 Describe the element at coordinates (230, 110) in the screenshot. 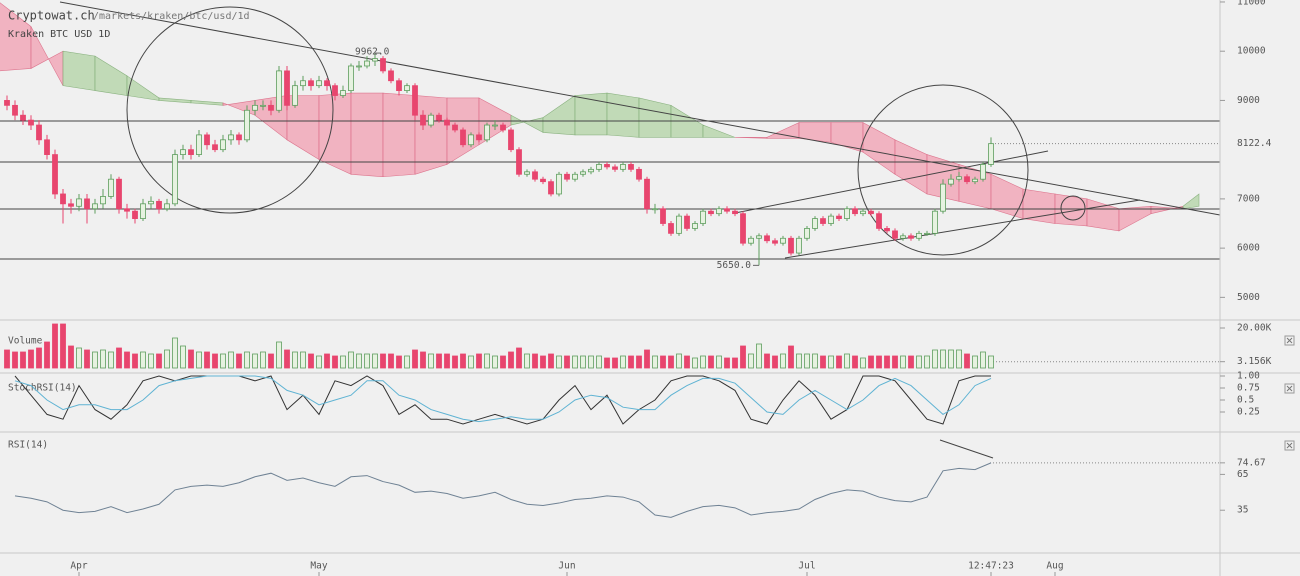

I see `circle-drawing` at that location.